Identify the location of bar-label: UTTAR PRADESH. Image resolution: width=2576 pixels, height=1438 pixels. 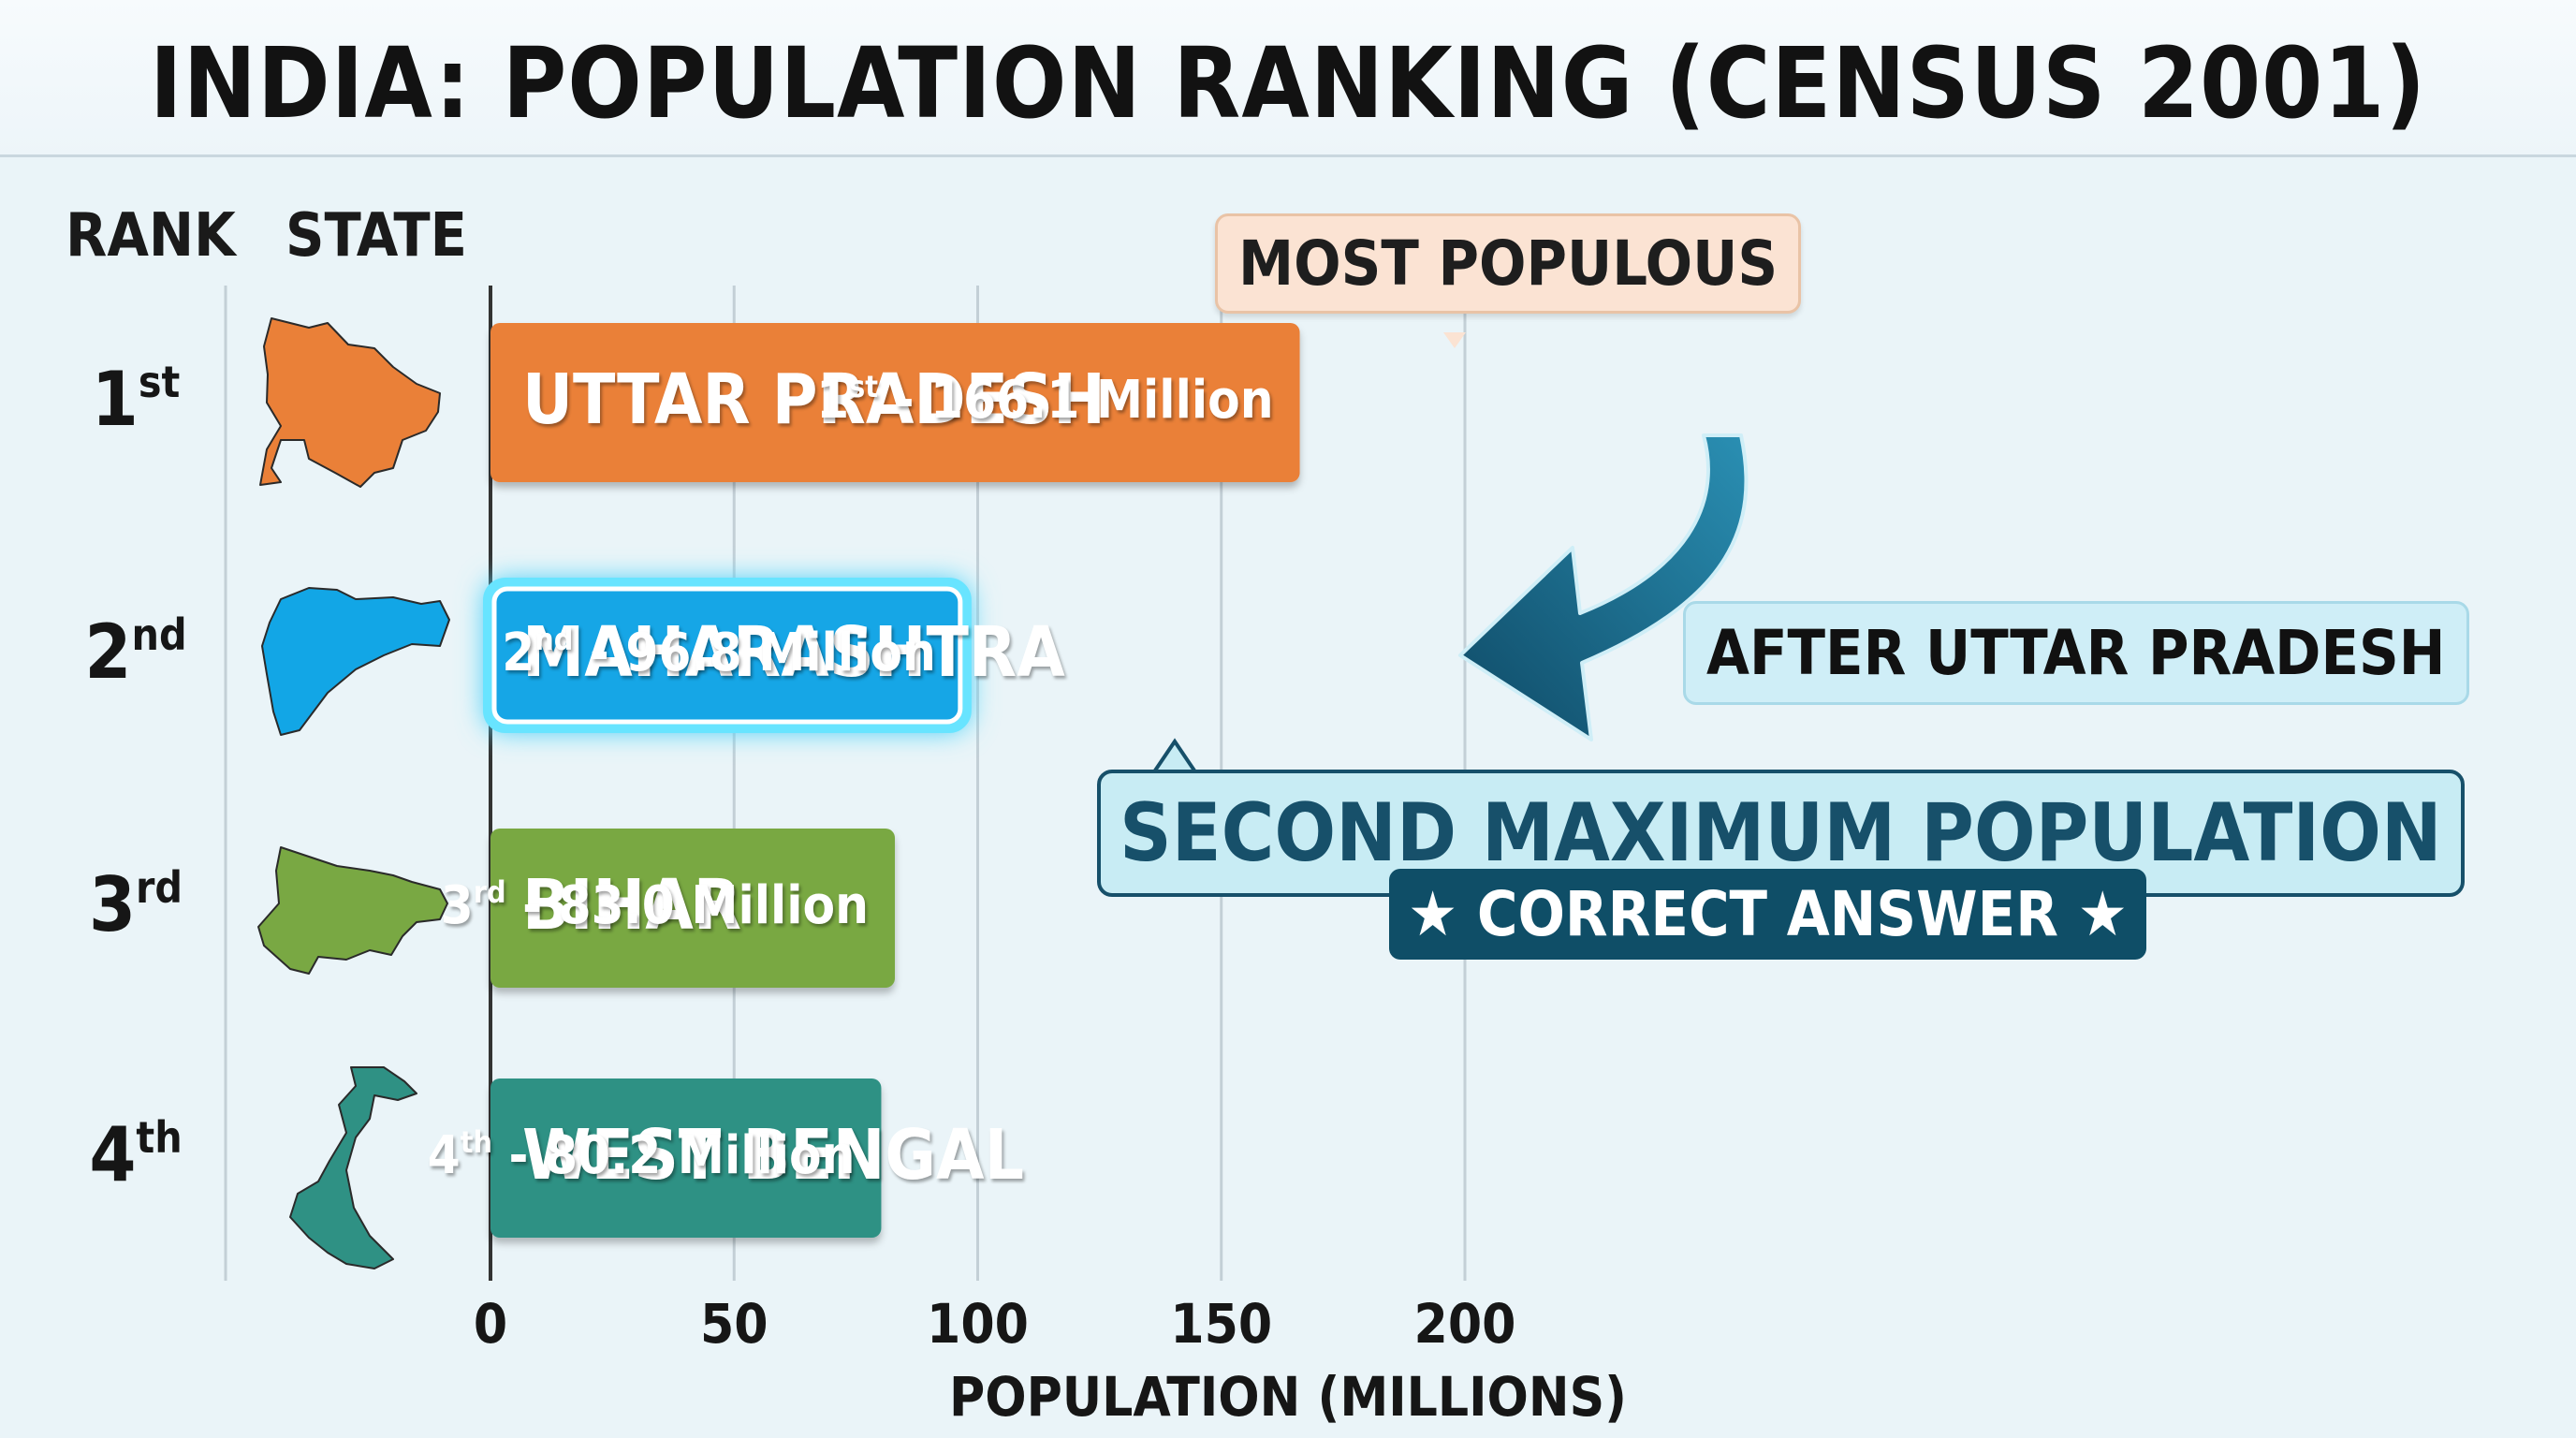
(813, 400).